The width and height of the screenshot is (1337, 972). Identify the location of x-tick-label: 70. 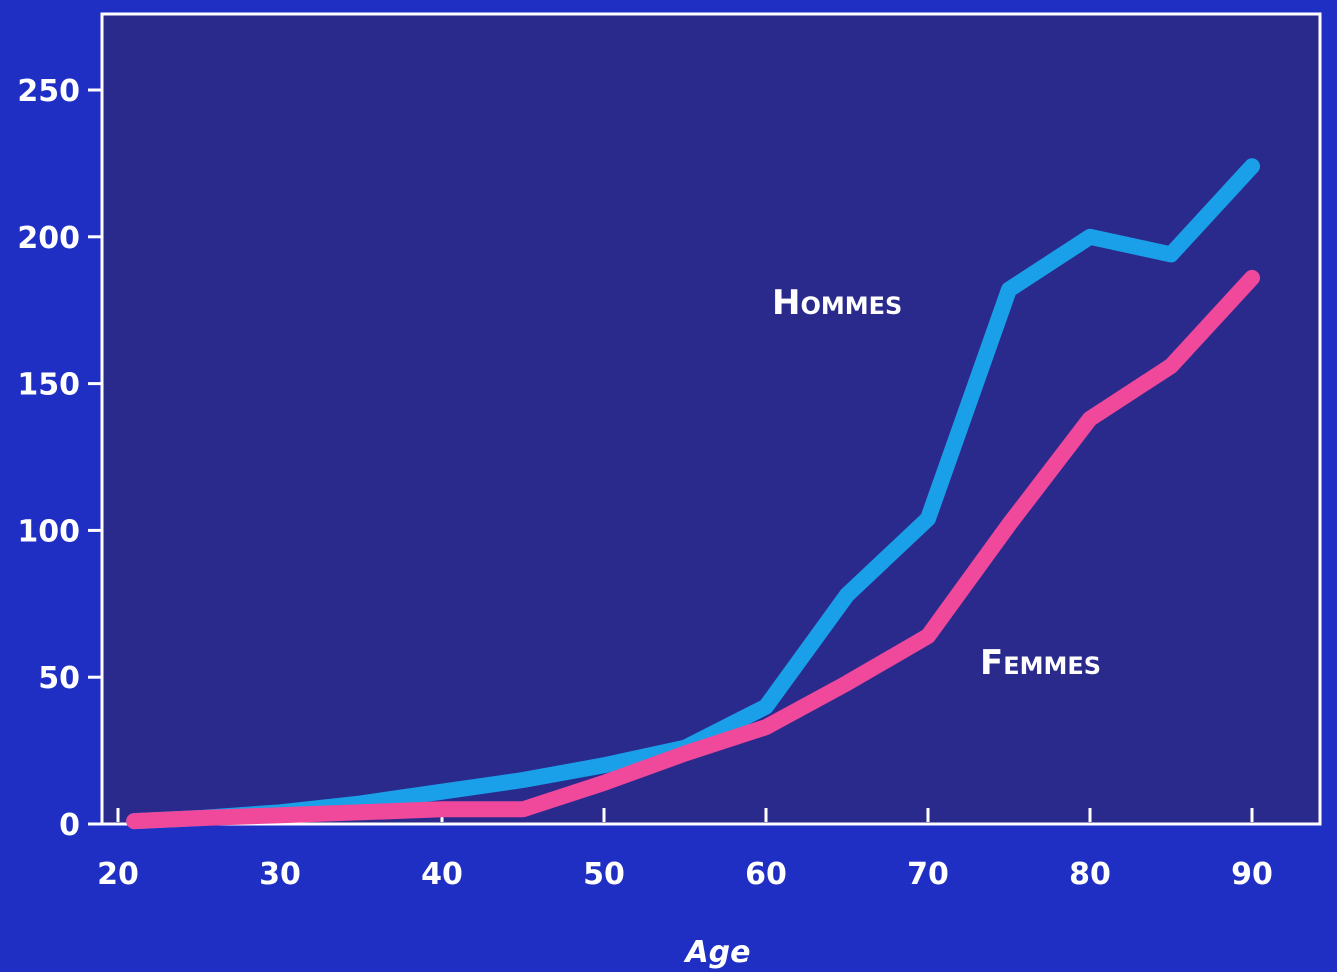
(928, 874).